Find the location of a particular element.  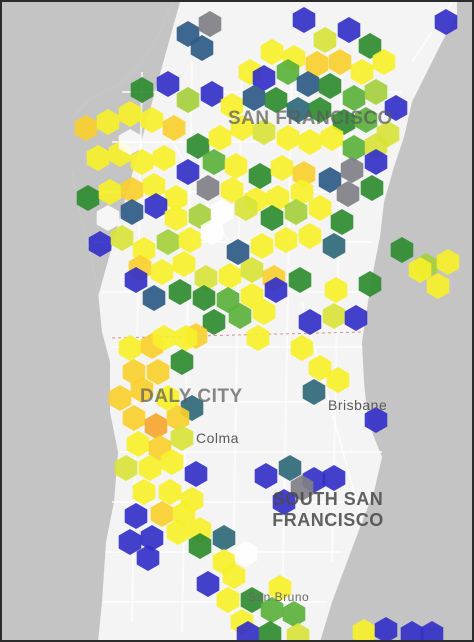

label-colma: Colma is located at coordinates (217, 438).